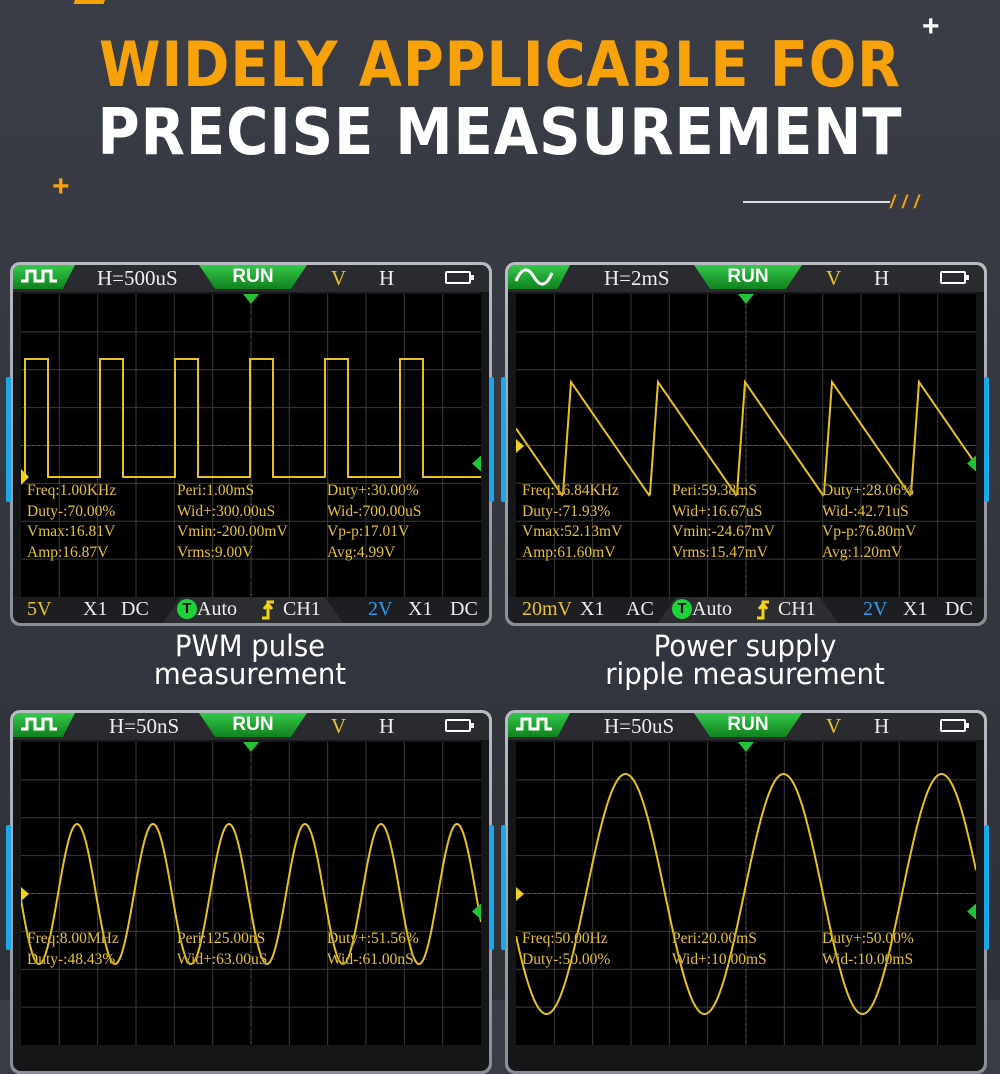 The image size is (1000, 1074). I want to click on measurement-readout: Avg:4.99V, so click(361, 552).